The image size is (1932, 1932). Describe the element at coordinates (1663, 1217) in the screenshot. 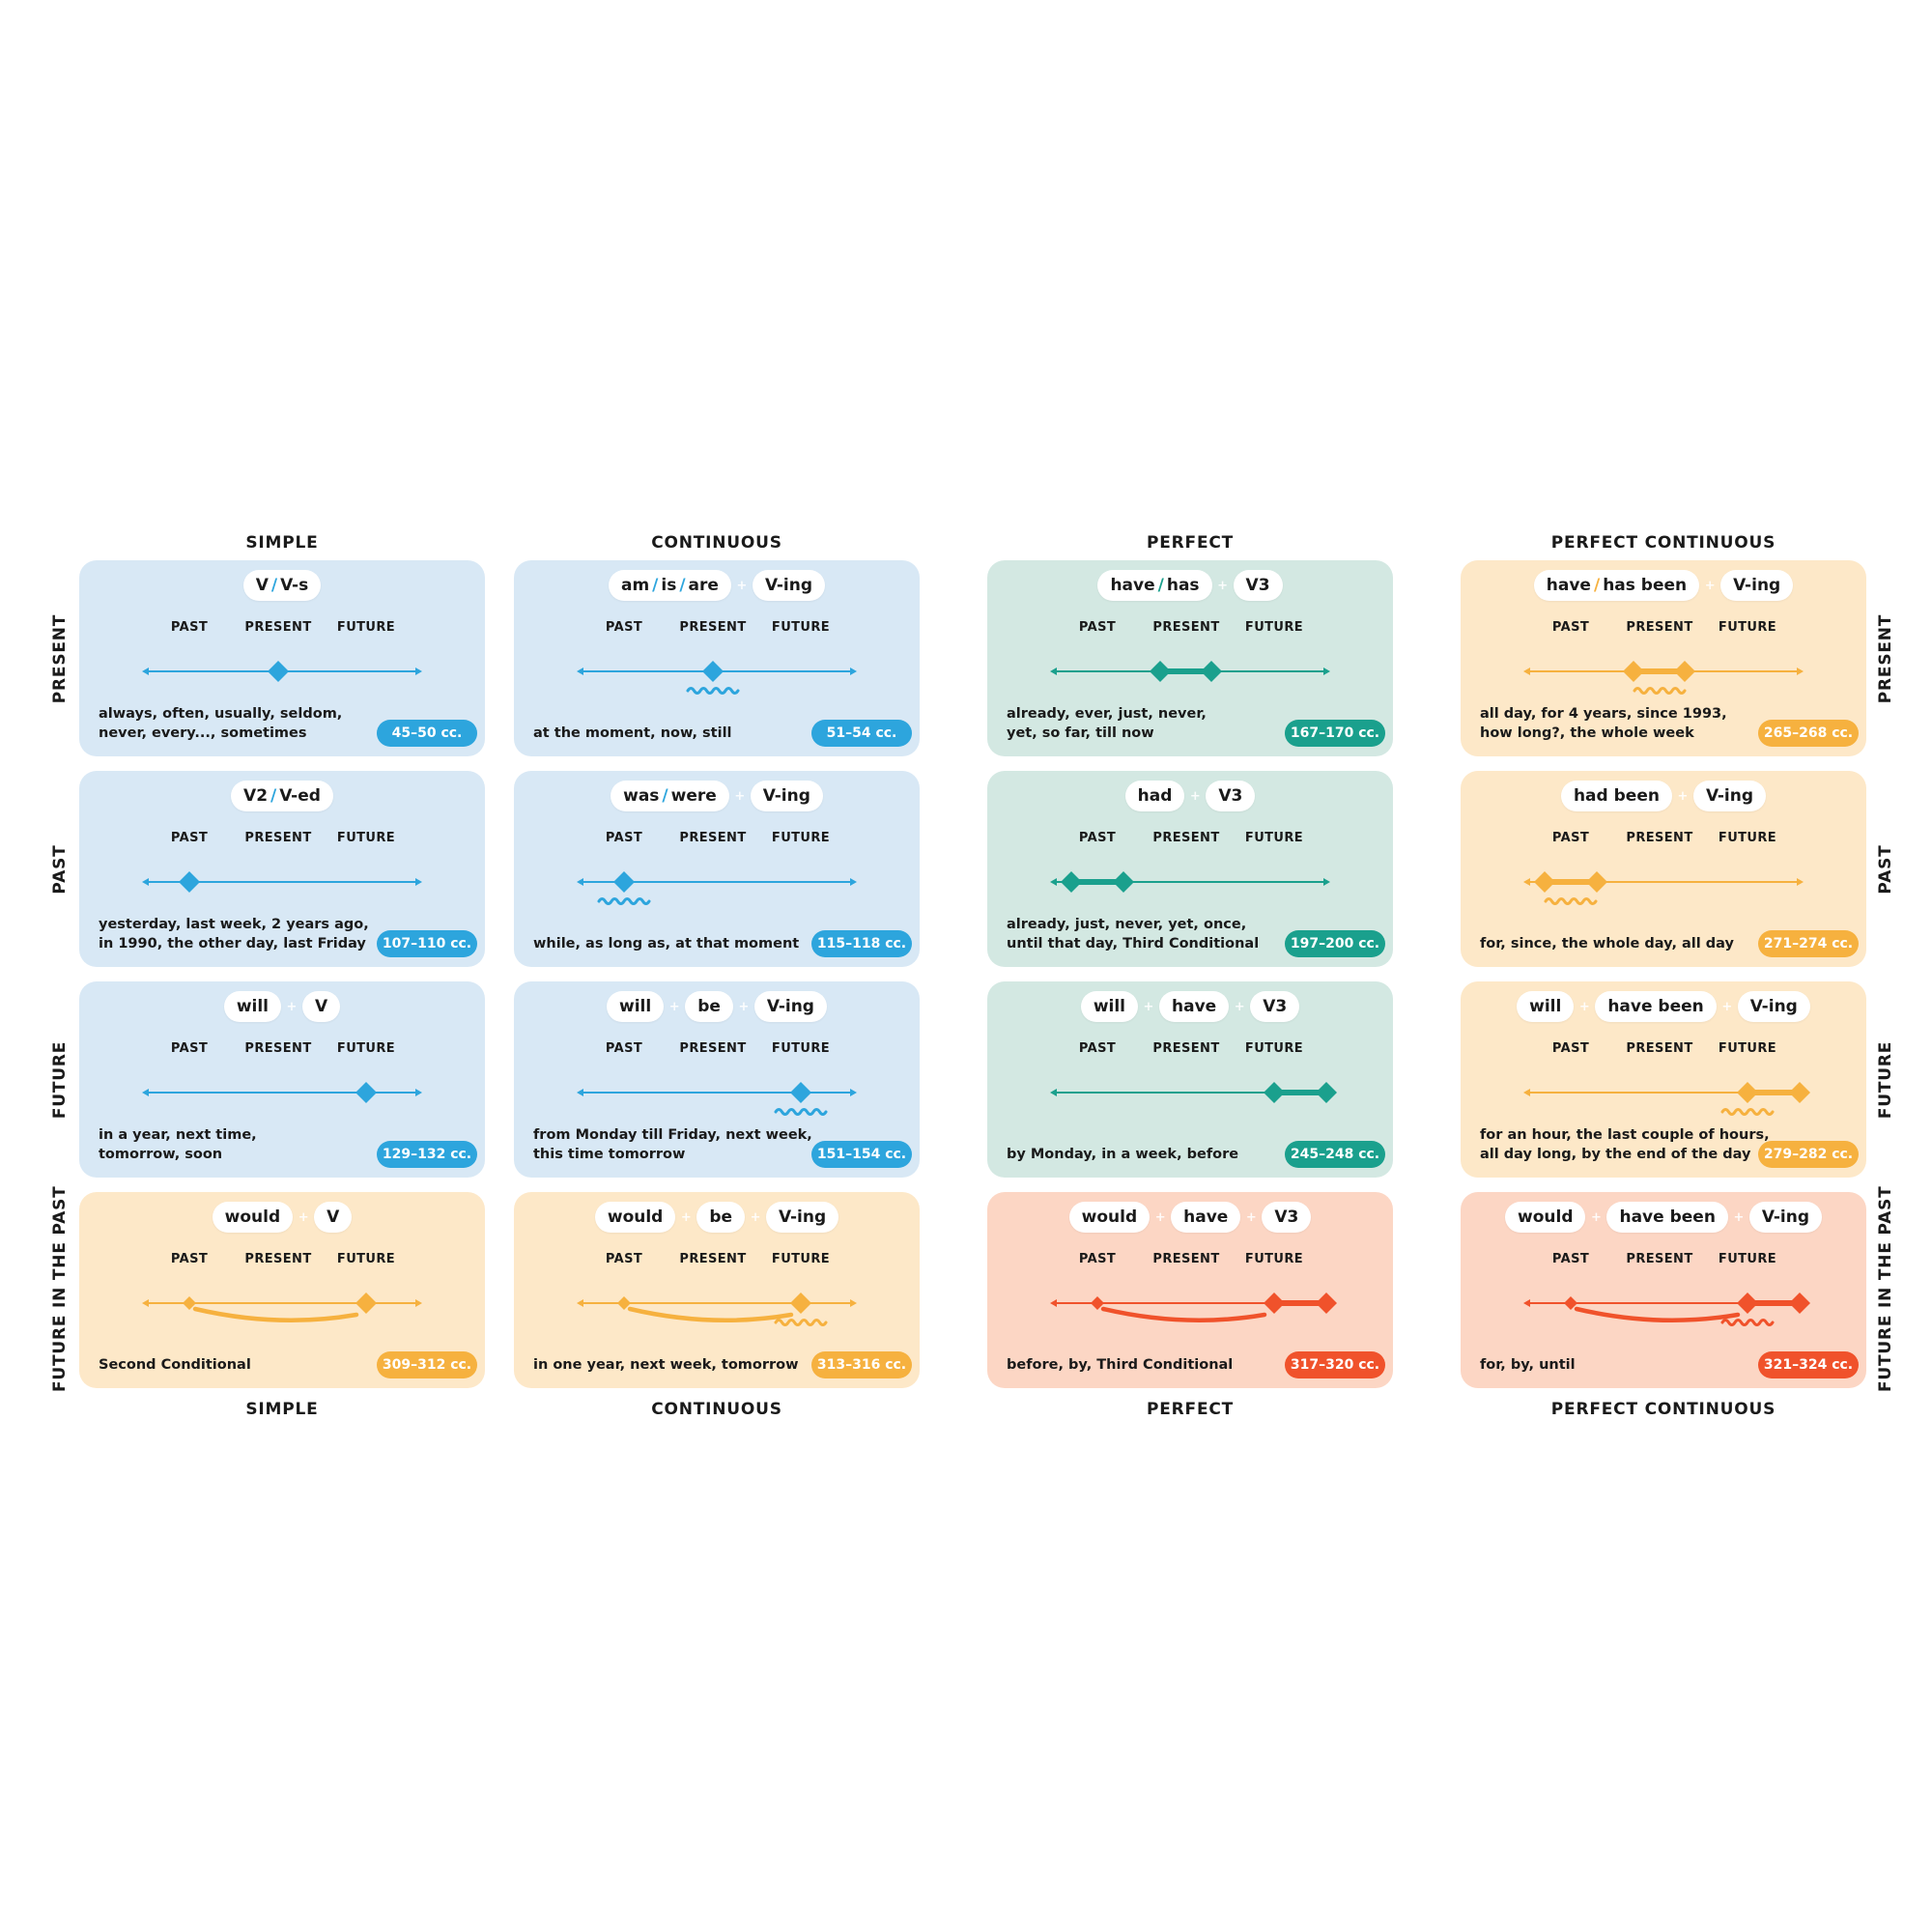

I see `formula: would + have been + V-ing` at that location.